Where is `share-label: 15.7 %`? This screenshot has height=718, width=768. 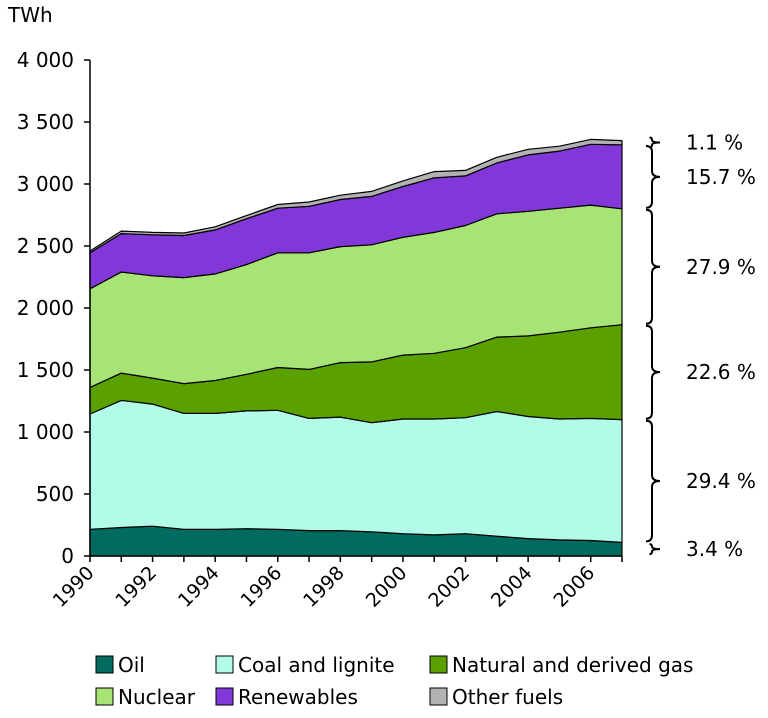 share-label: 15.7 % is located at coordinates (721, 177).